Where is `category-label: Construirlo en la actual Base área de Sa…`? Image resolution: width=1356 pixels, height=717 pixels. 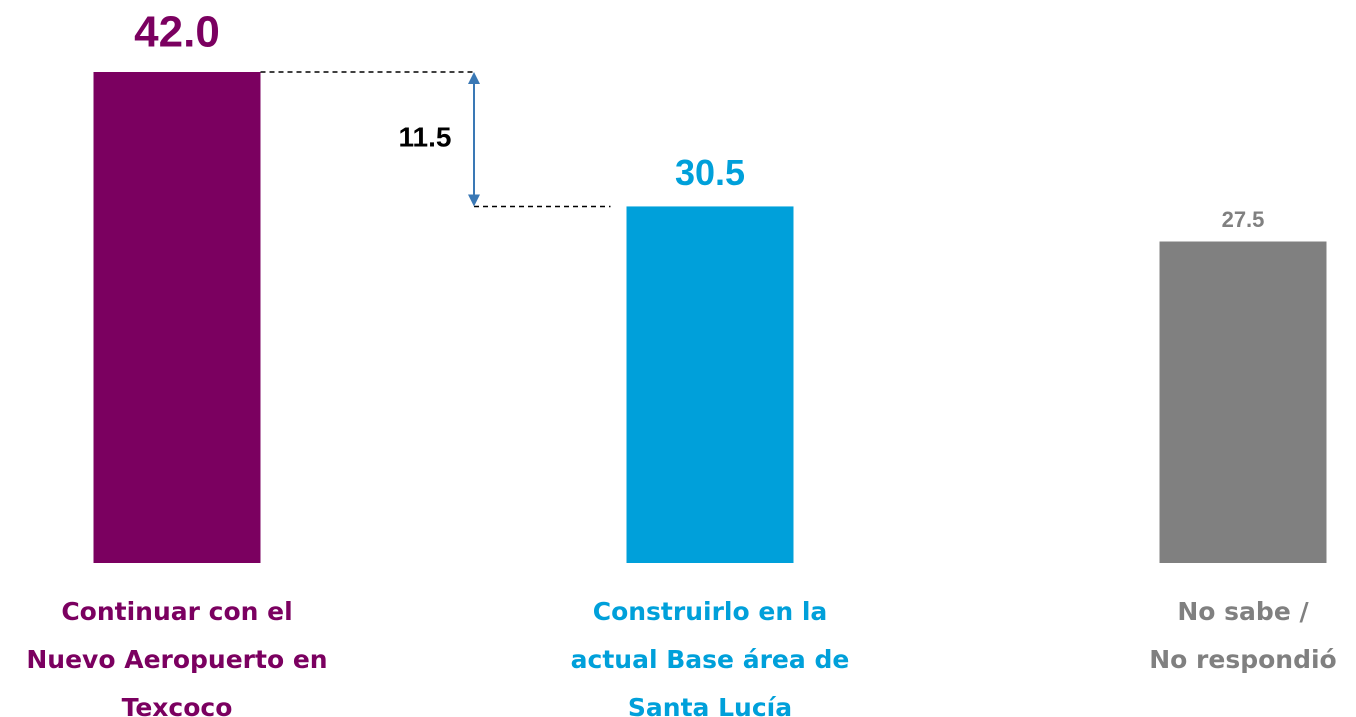
category-label: Construirlo en la actual Base área de Sa… is located at coordinates (710, 657).